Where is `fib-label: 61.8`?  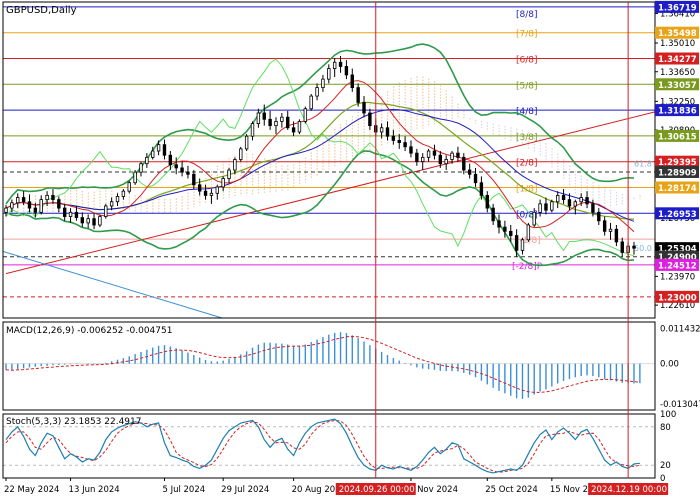 fib-label: 61.8 is located at coordinates (643, 163).